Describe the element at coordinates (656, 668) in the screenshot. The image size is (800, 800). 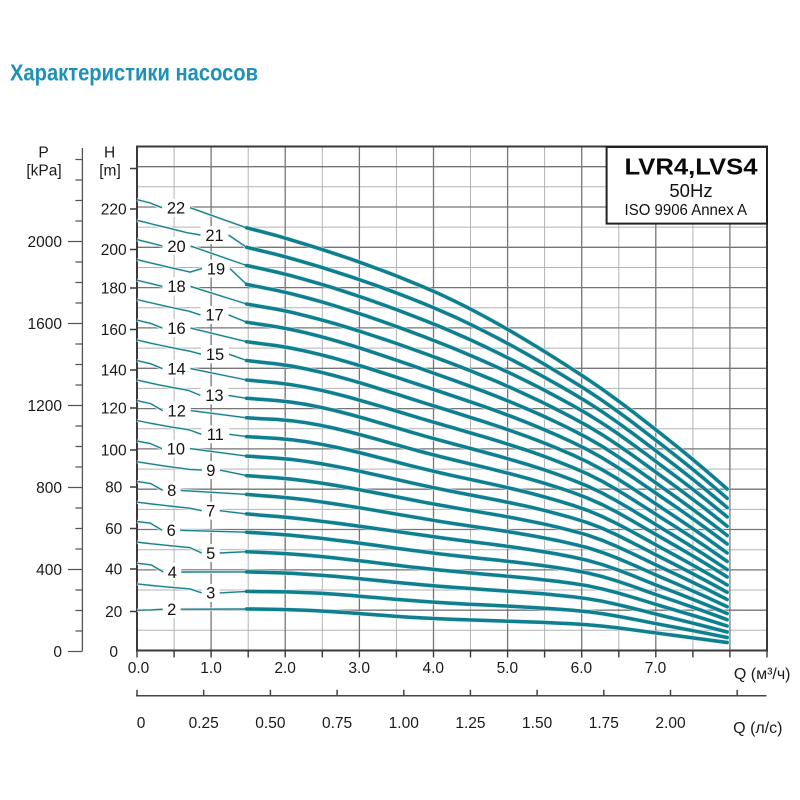
I see `svg-text: 7.0` at that location.